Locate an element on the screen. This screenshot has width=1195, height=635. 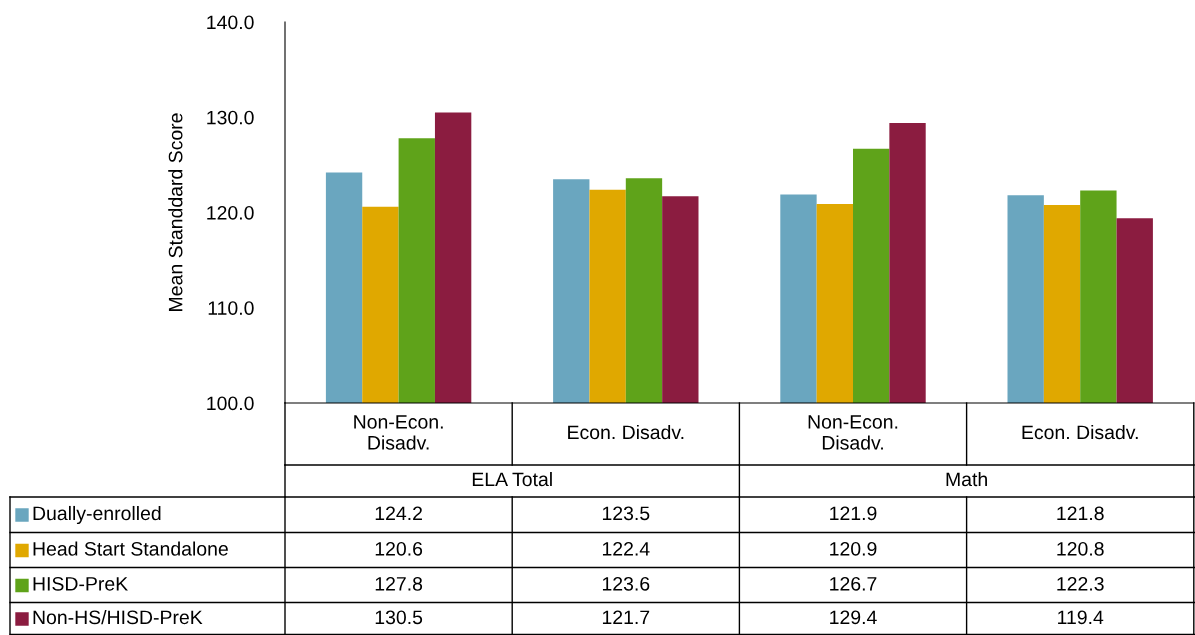
data-label: 130.5 is located at coordinates (399, 617).